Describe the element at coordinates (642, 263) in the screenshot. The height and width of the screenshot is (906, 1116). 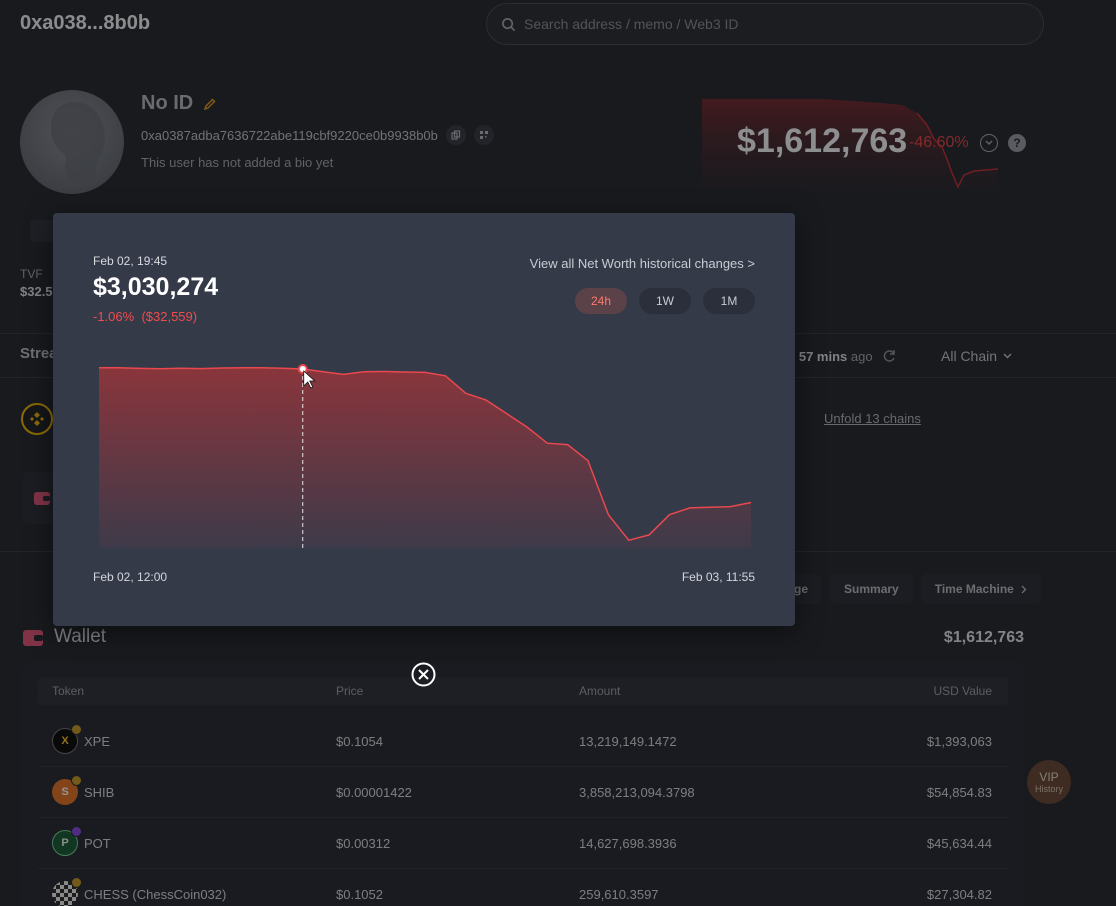
I see `view-history-link: View all Net Worth historical changes >` at that location.